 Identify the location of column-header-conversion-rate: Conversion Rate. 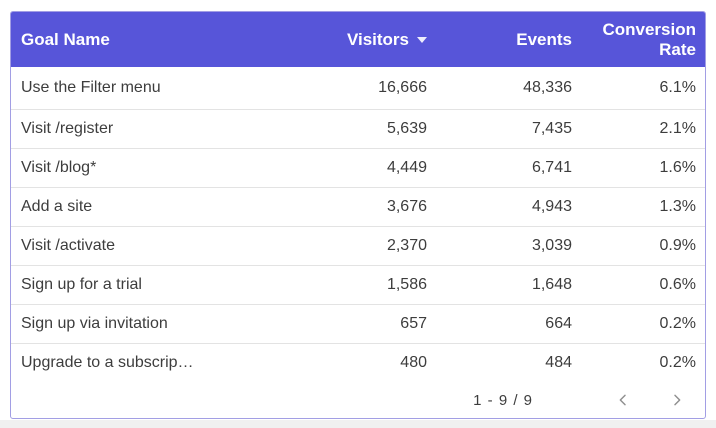
(649, 39).